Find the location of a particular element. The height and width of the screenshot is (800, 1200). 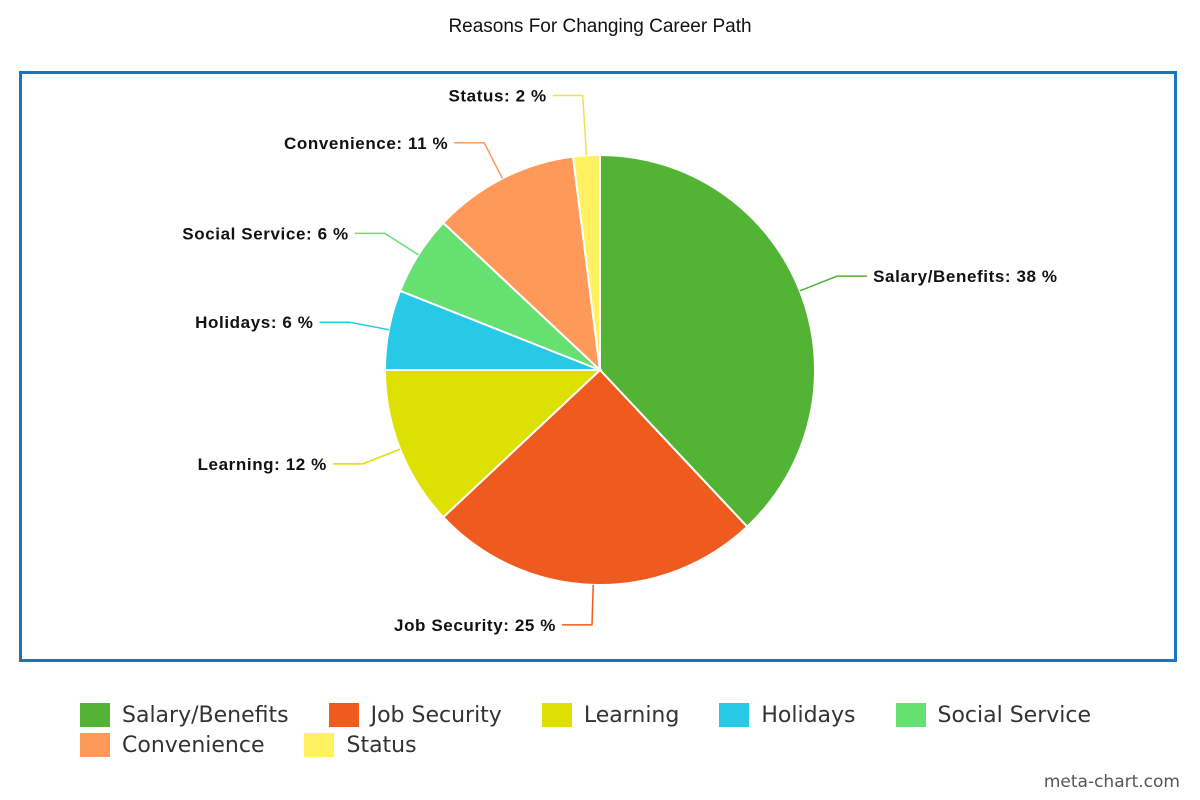

legend-label: Learning is located at coordinates (631, 715).